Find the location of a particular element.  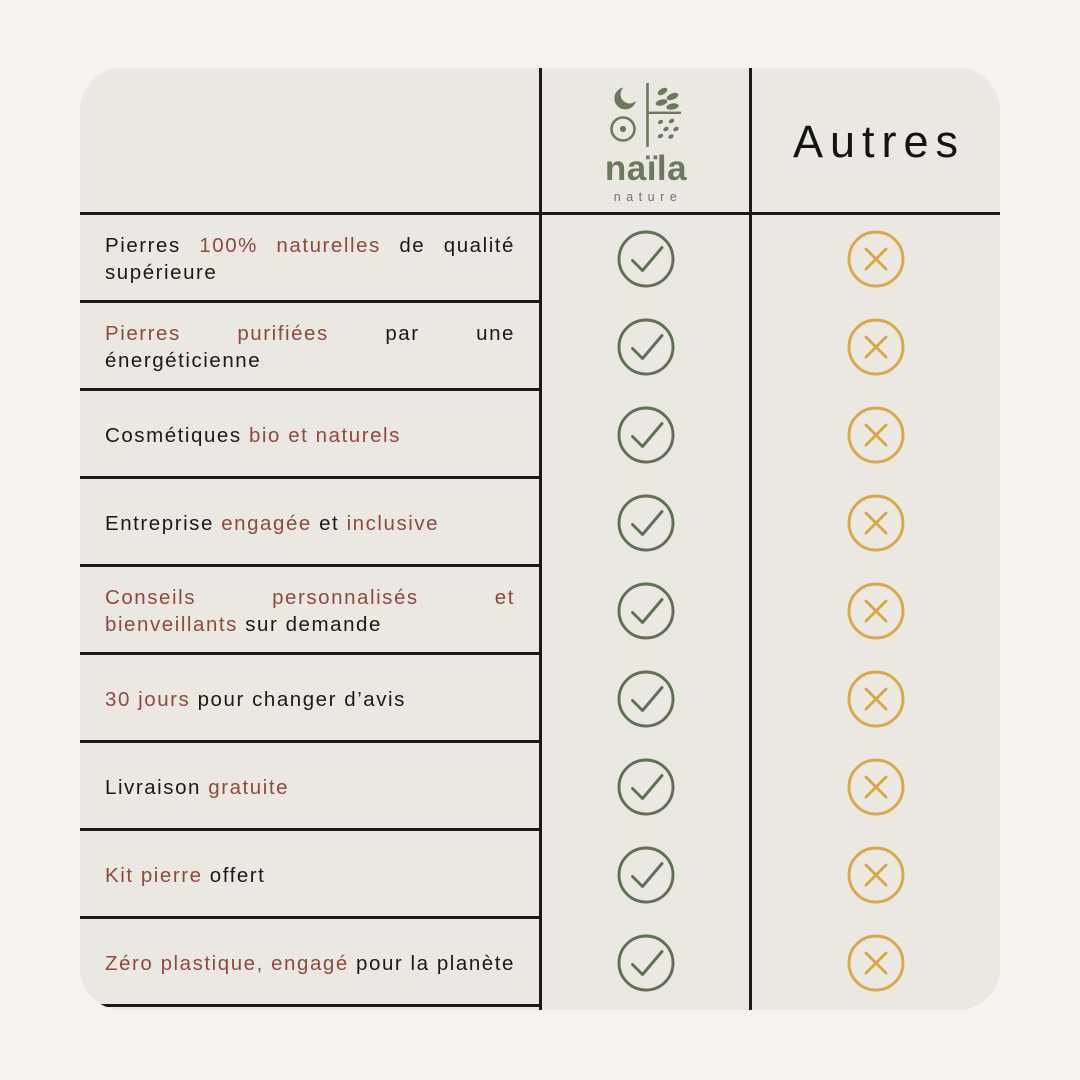

feature-cell: 30 jours pour changer d’avis is located at coordinates (310, 699).